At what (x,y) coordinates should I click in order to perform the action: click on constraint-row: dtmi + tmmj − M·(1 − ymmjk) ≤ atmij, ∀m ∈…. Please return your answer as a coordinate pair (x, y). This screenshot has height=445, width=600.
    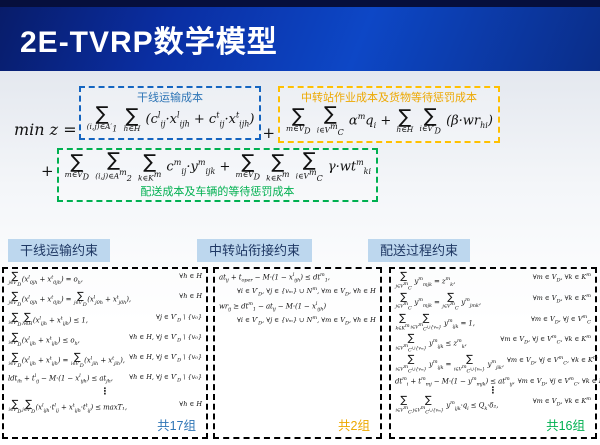
    Looking at the image, I should click on (497, 381).